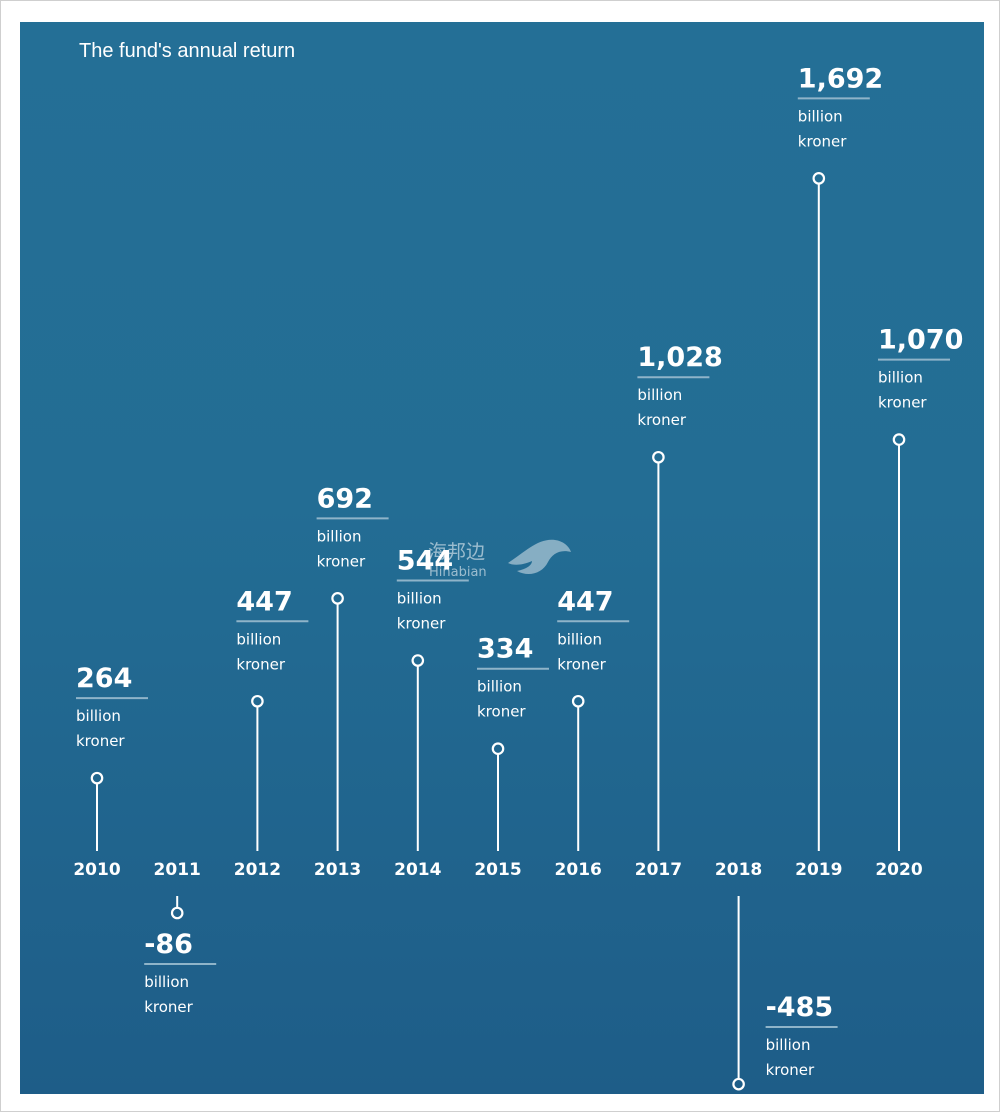 The image size is (1000, 1112). What do you see at coordinates (339, 536) in the screenshot?
I see `unit-label-billion-2013: billion` at bounding box center [339, 536].